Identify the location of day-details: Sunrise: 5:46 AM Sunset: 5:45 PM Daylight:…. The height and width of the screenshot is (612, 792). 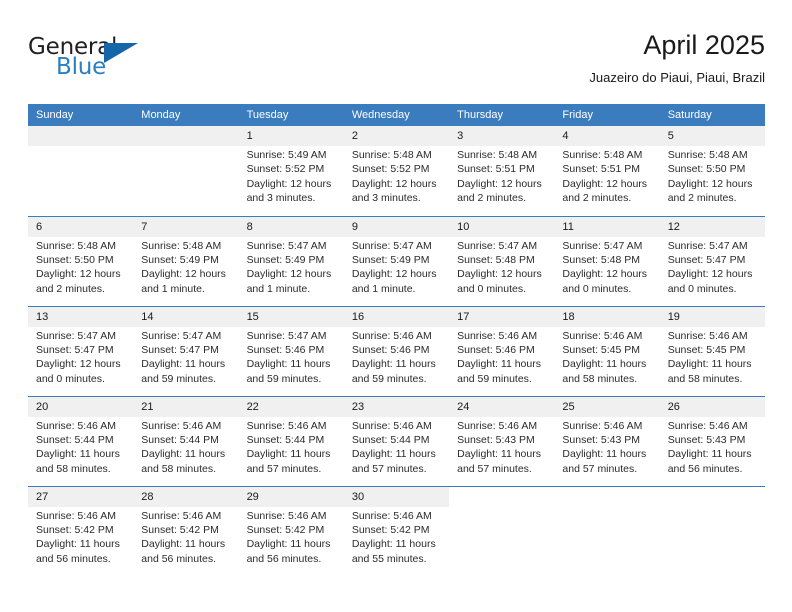
(712, 357).